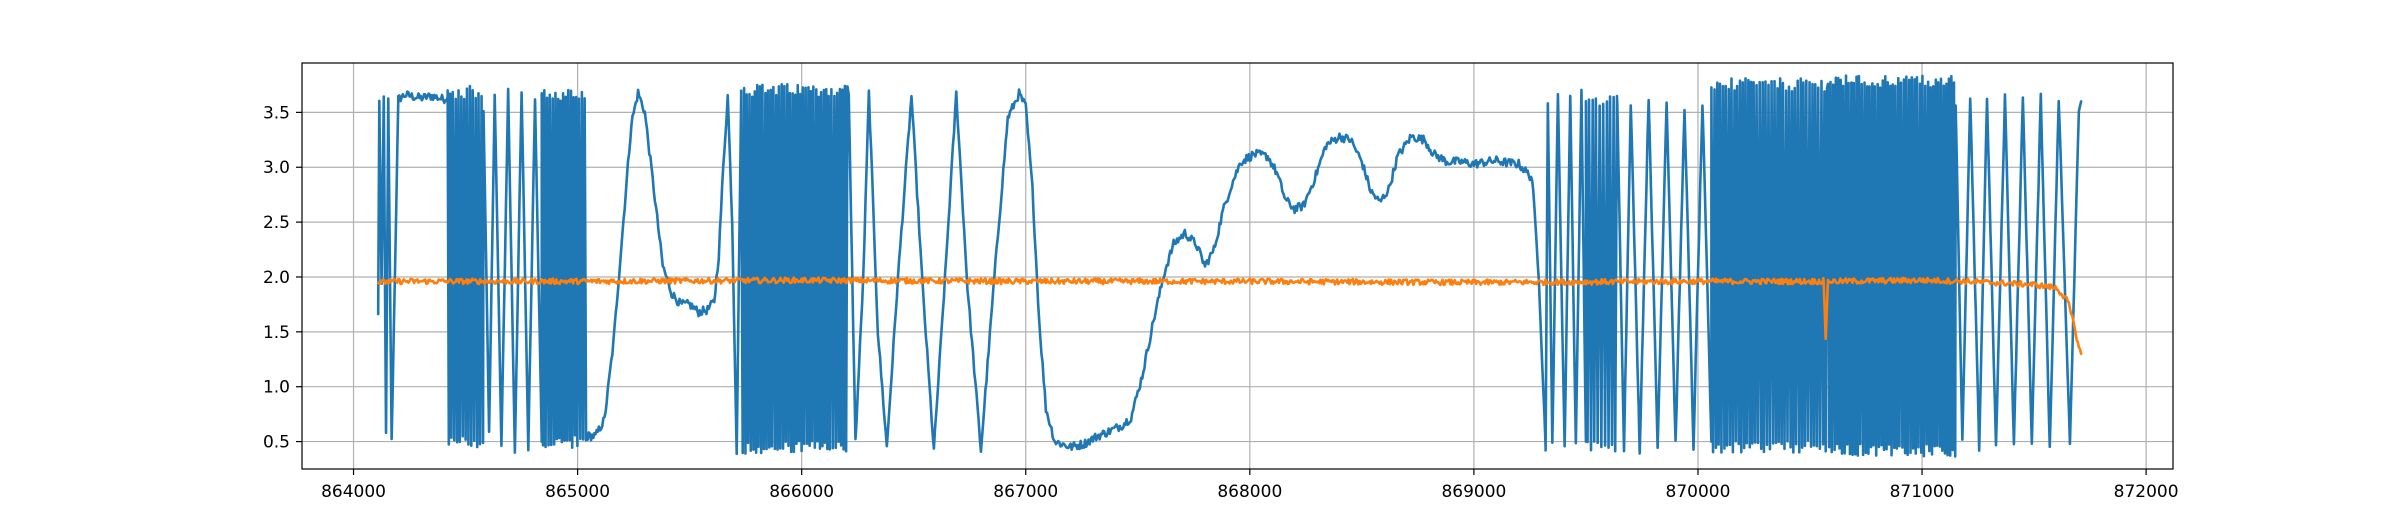 Image resolution: width=2400 pixels, height=525 pixels. I want to click on x-tick-label: 867000, so click(1025, 492).